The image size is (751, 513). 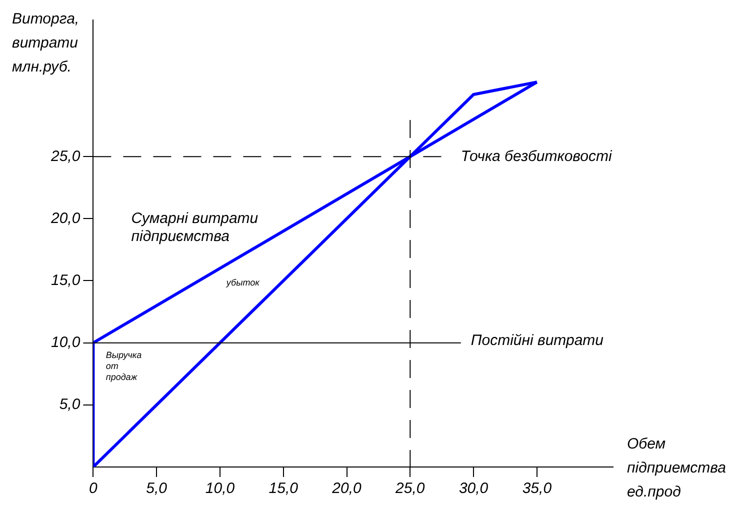 What do you see at coordinates (46, 43) in the screenshot?
I see `y-axis-title: Виторга, витрати млн.руб.` at bounding box center [46, 43].